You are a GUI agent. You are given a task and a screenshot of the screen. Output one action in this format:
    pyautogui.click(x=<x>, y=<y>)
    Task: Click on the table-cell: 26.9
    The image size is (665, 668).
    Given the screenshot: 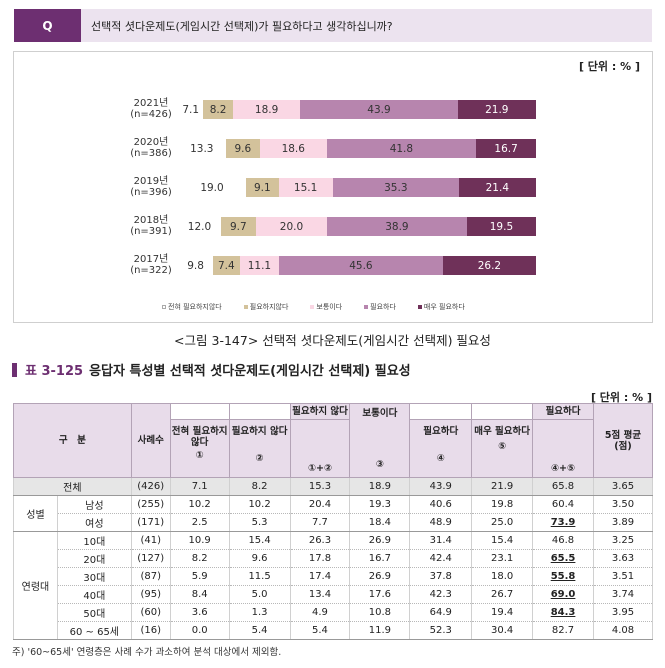 What is the action you would take?
    pyautogui.click(x=380, y=576)
    